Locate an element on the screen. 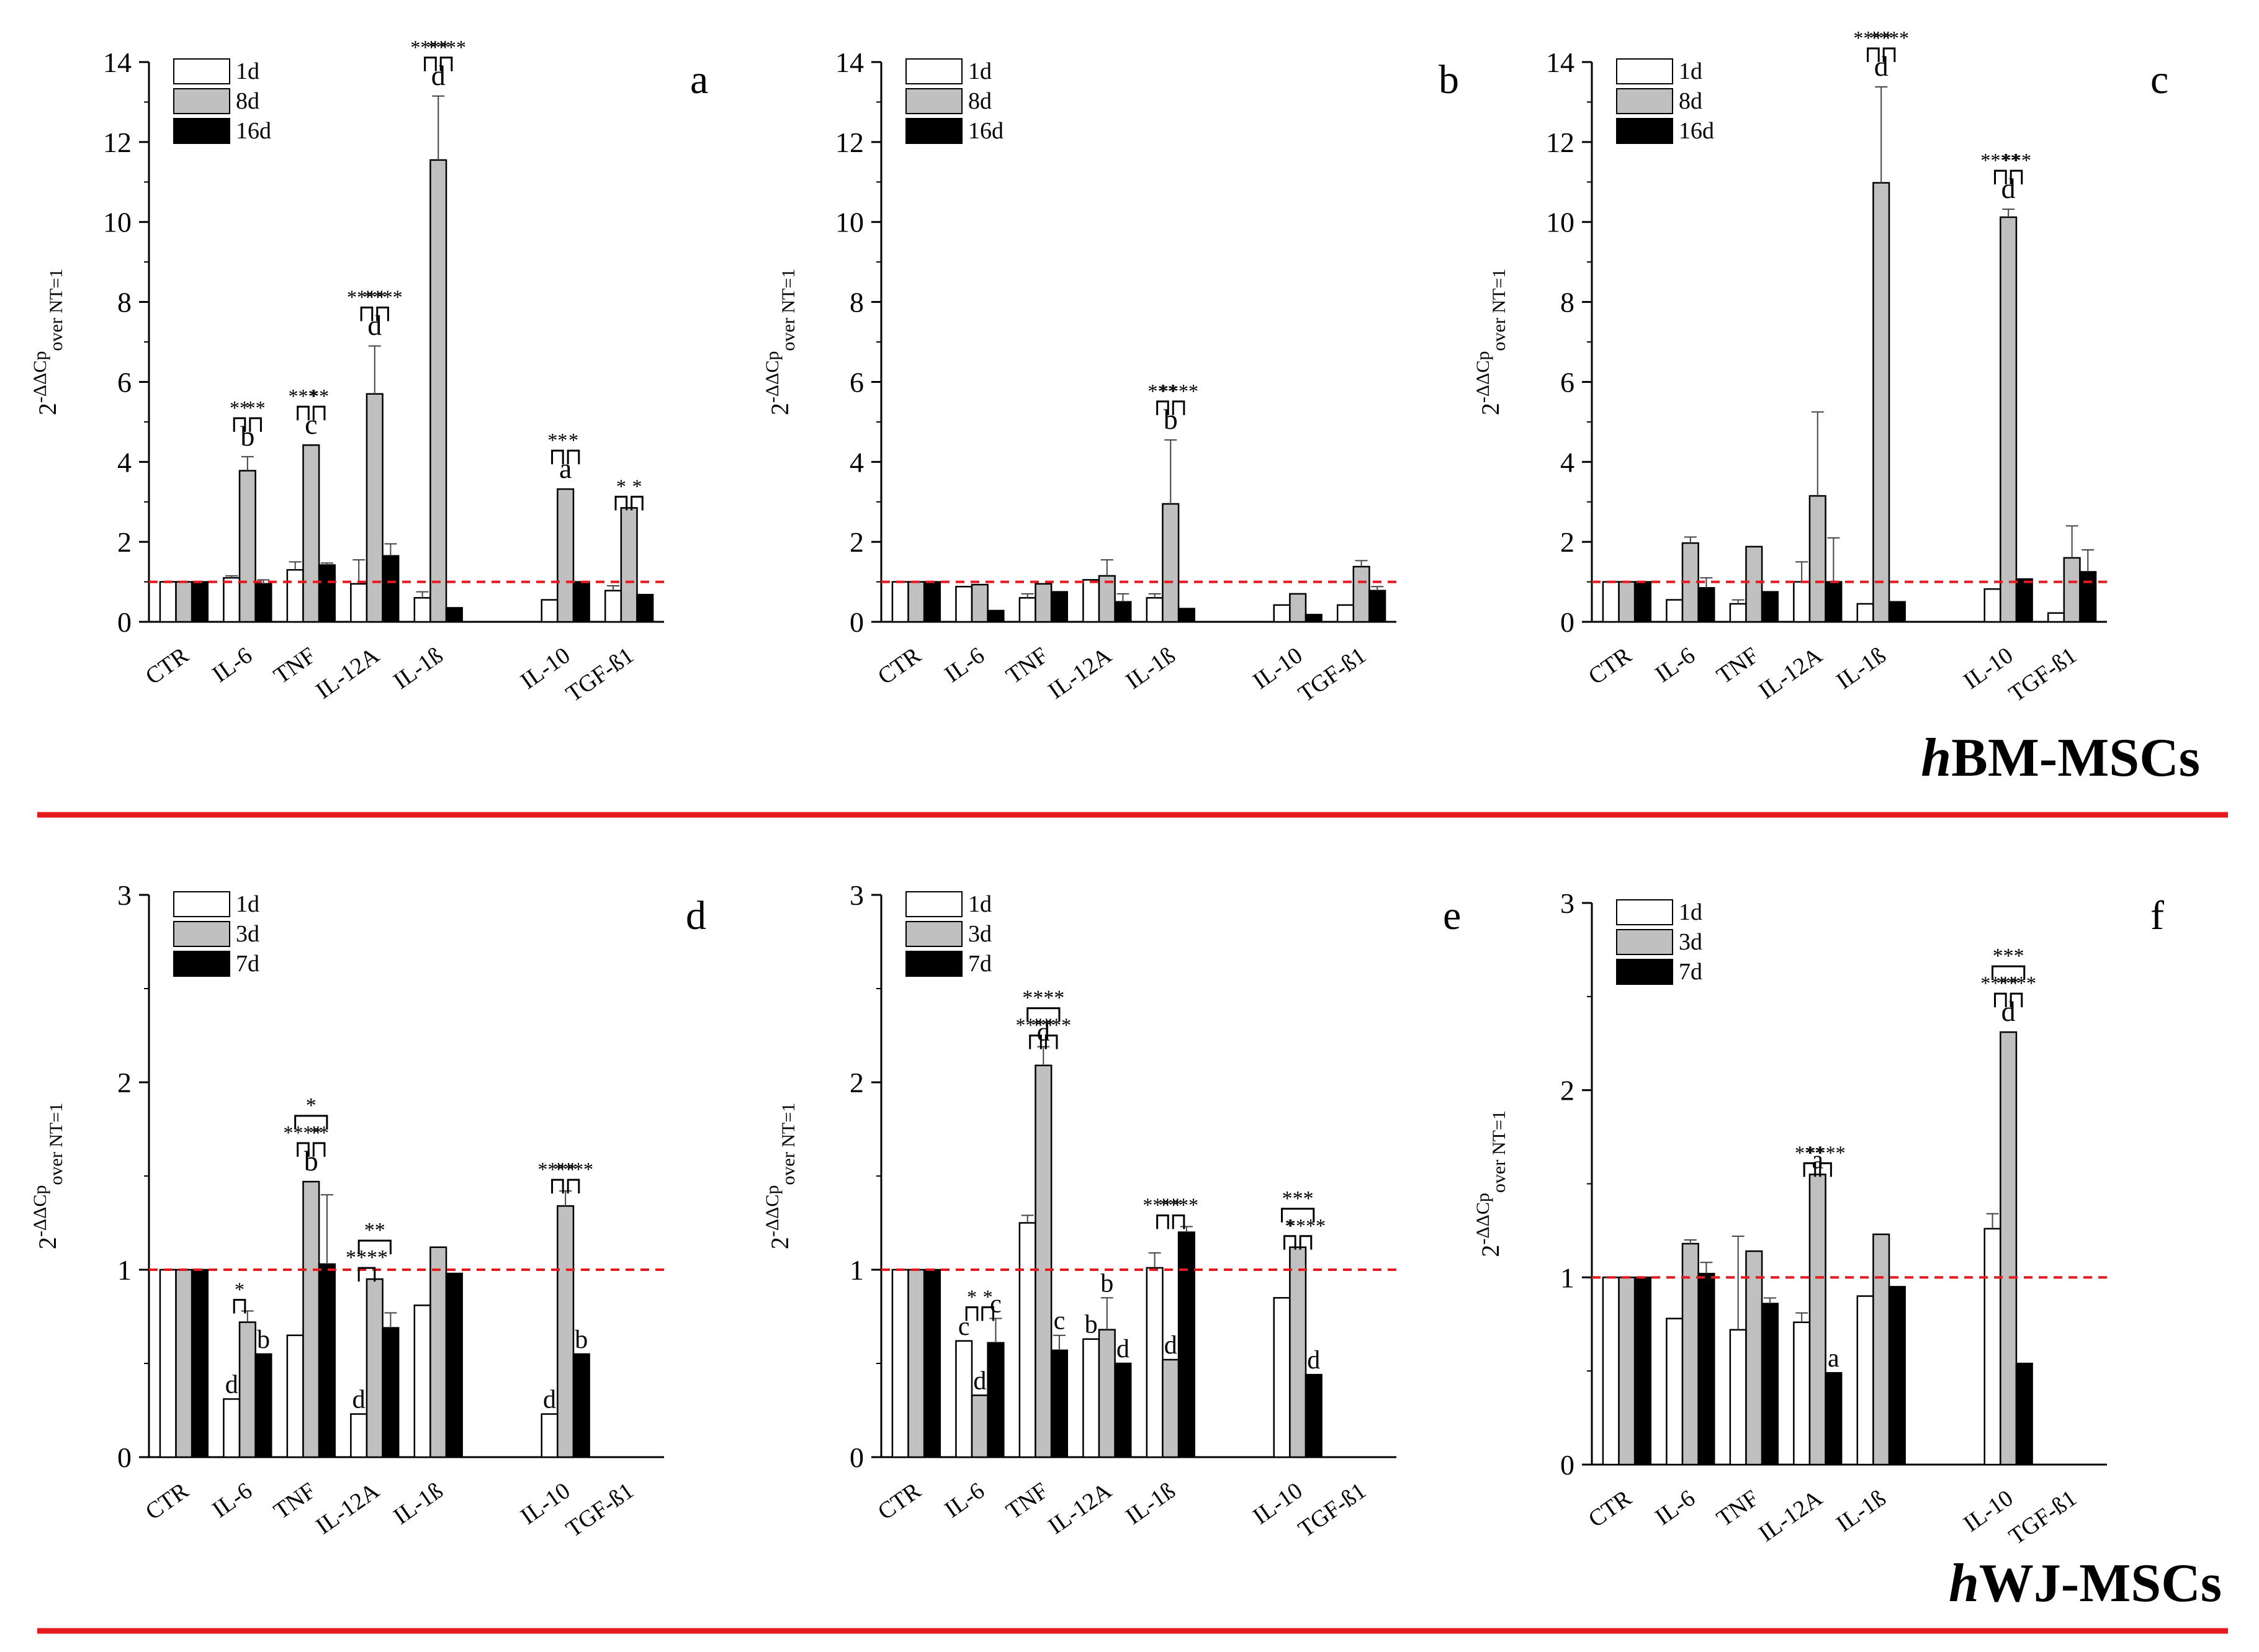 The width and height of the screenshot is (2259, 1652). significance-stars: *** is located at coordinates (1162, 391).